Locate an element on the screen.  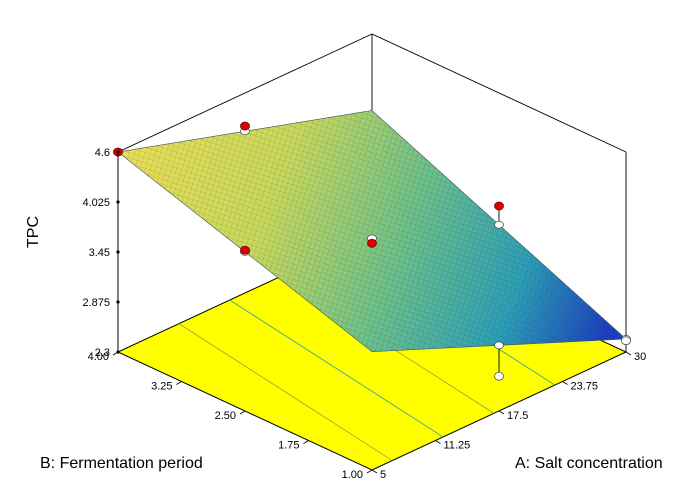
y-tick-label: 1.00 is located at coordinates (352, 475).